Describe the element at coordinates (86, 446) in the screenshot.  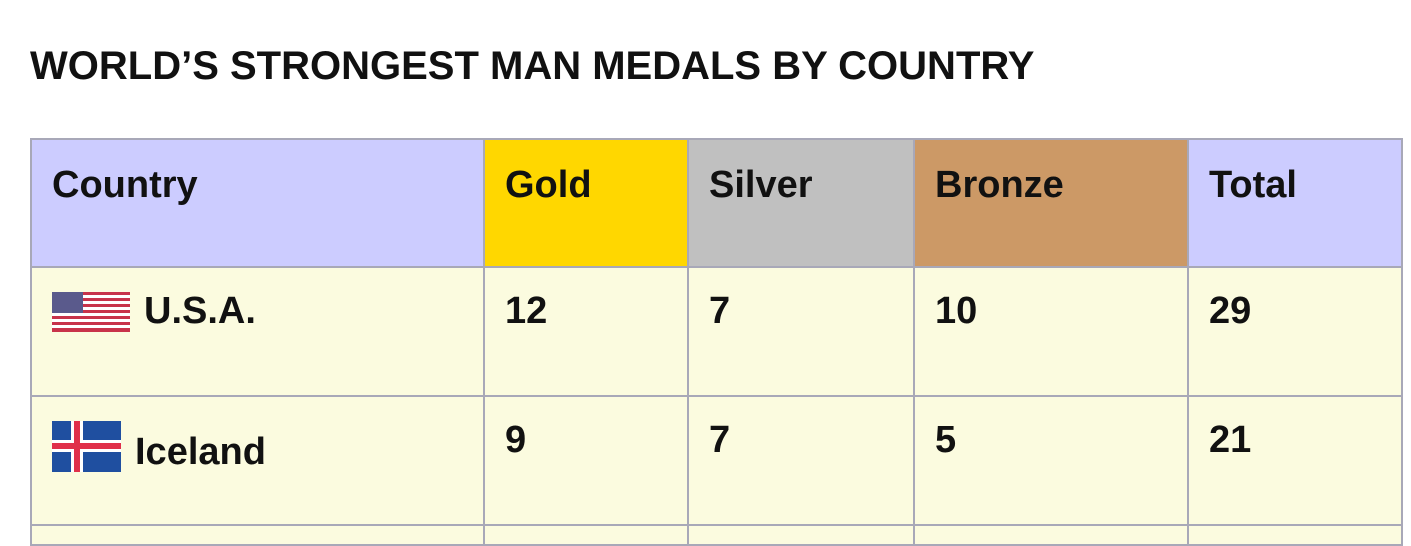
I see `iceland-flag-icon` at that location.